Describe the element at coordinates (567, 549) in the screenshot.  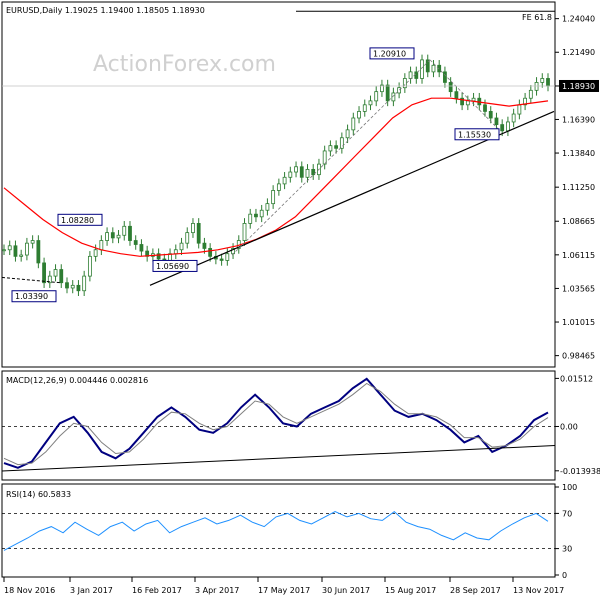
I see `rsi-y-tick-label: 30` at that location.